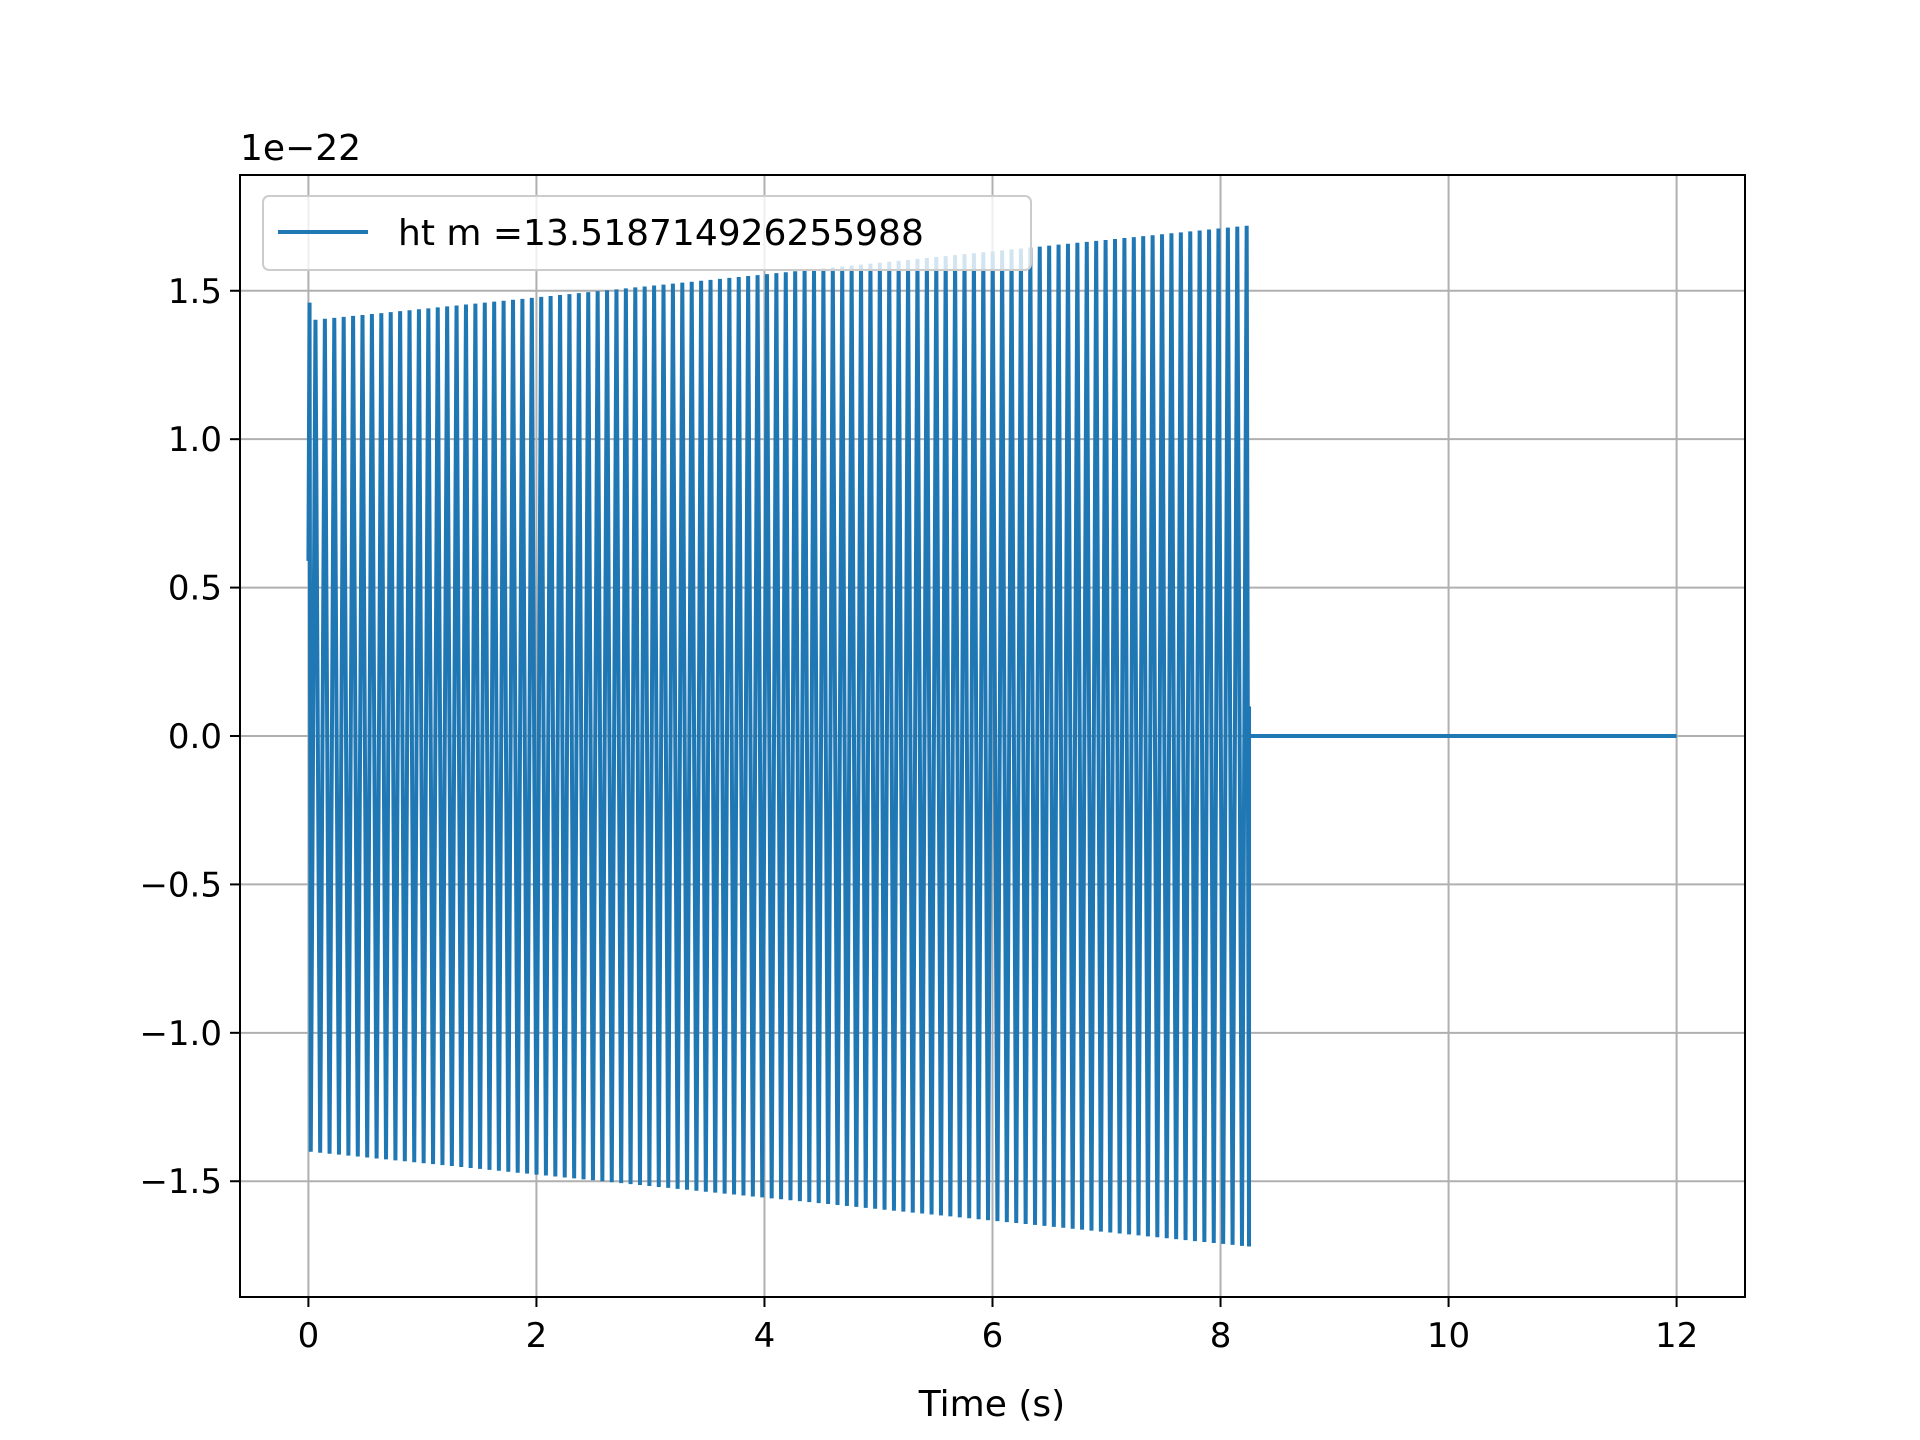  I want to click on y-tick-label: 1.5, so click(195, 292).